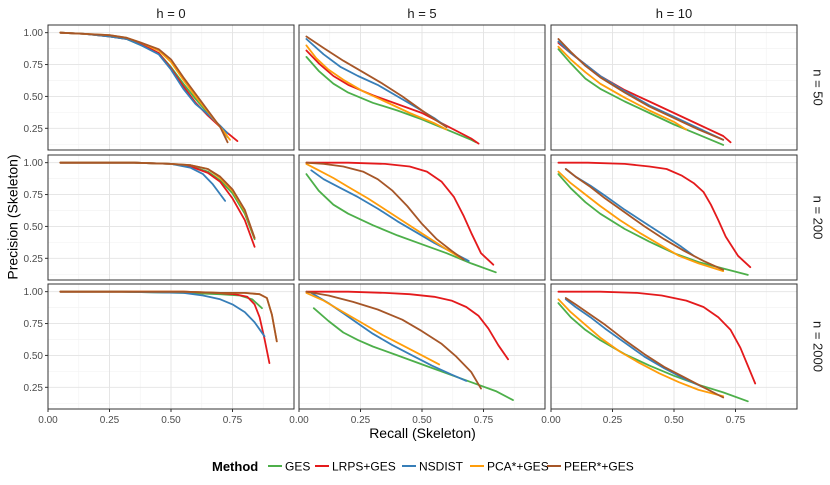  Describe the element at coordinates (297, 467) in the screenshot. I see `legend-label-ges: GES` at that location.